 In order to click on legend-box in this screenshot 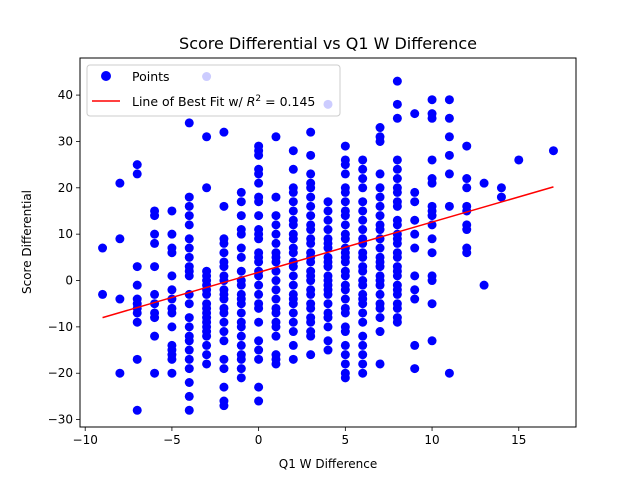, I will do `click(213, 90)`.